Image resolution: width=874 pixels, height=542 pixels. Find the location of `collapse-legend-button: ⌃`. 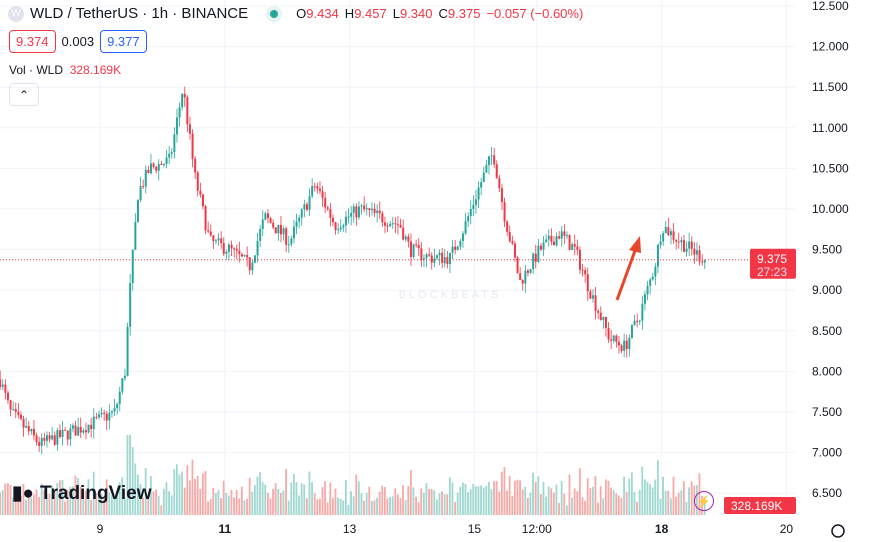

collapse-legend-button: ⌃ is located at coordinates (24, 94).